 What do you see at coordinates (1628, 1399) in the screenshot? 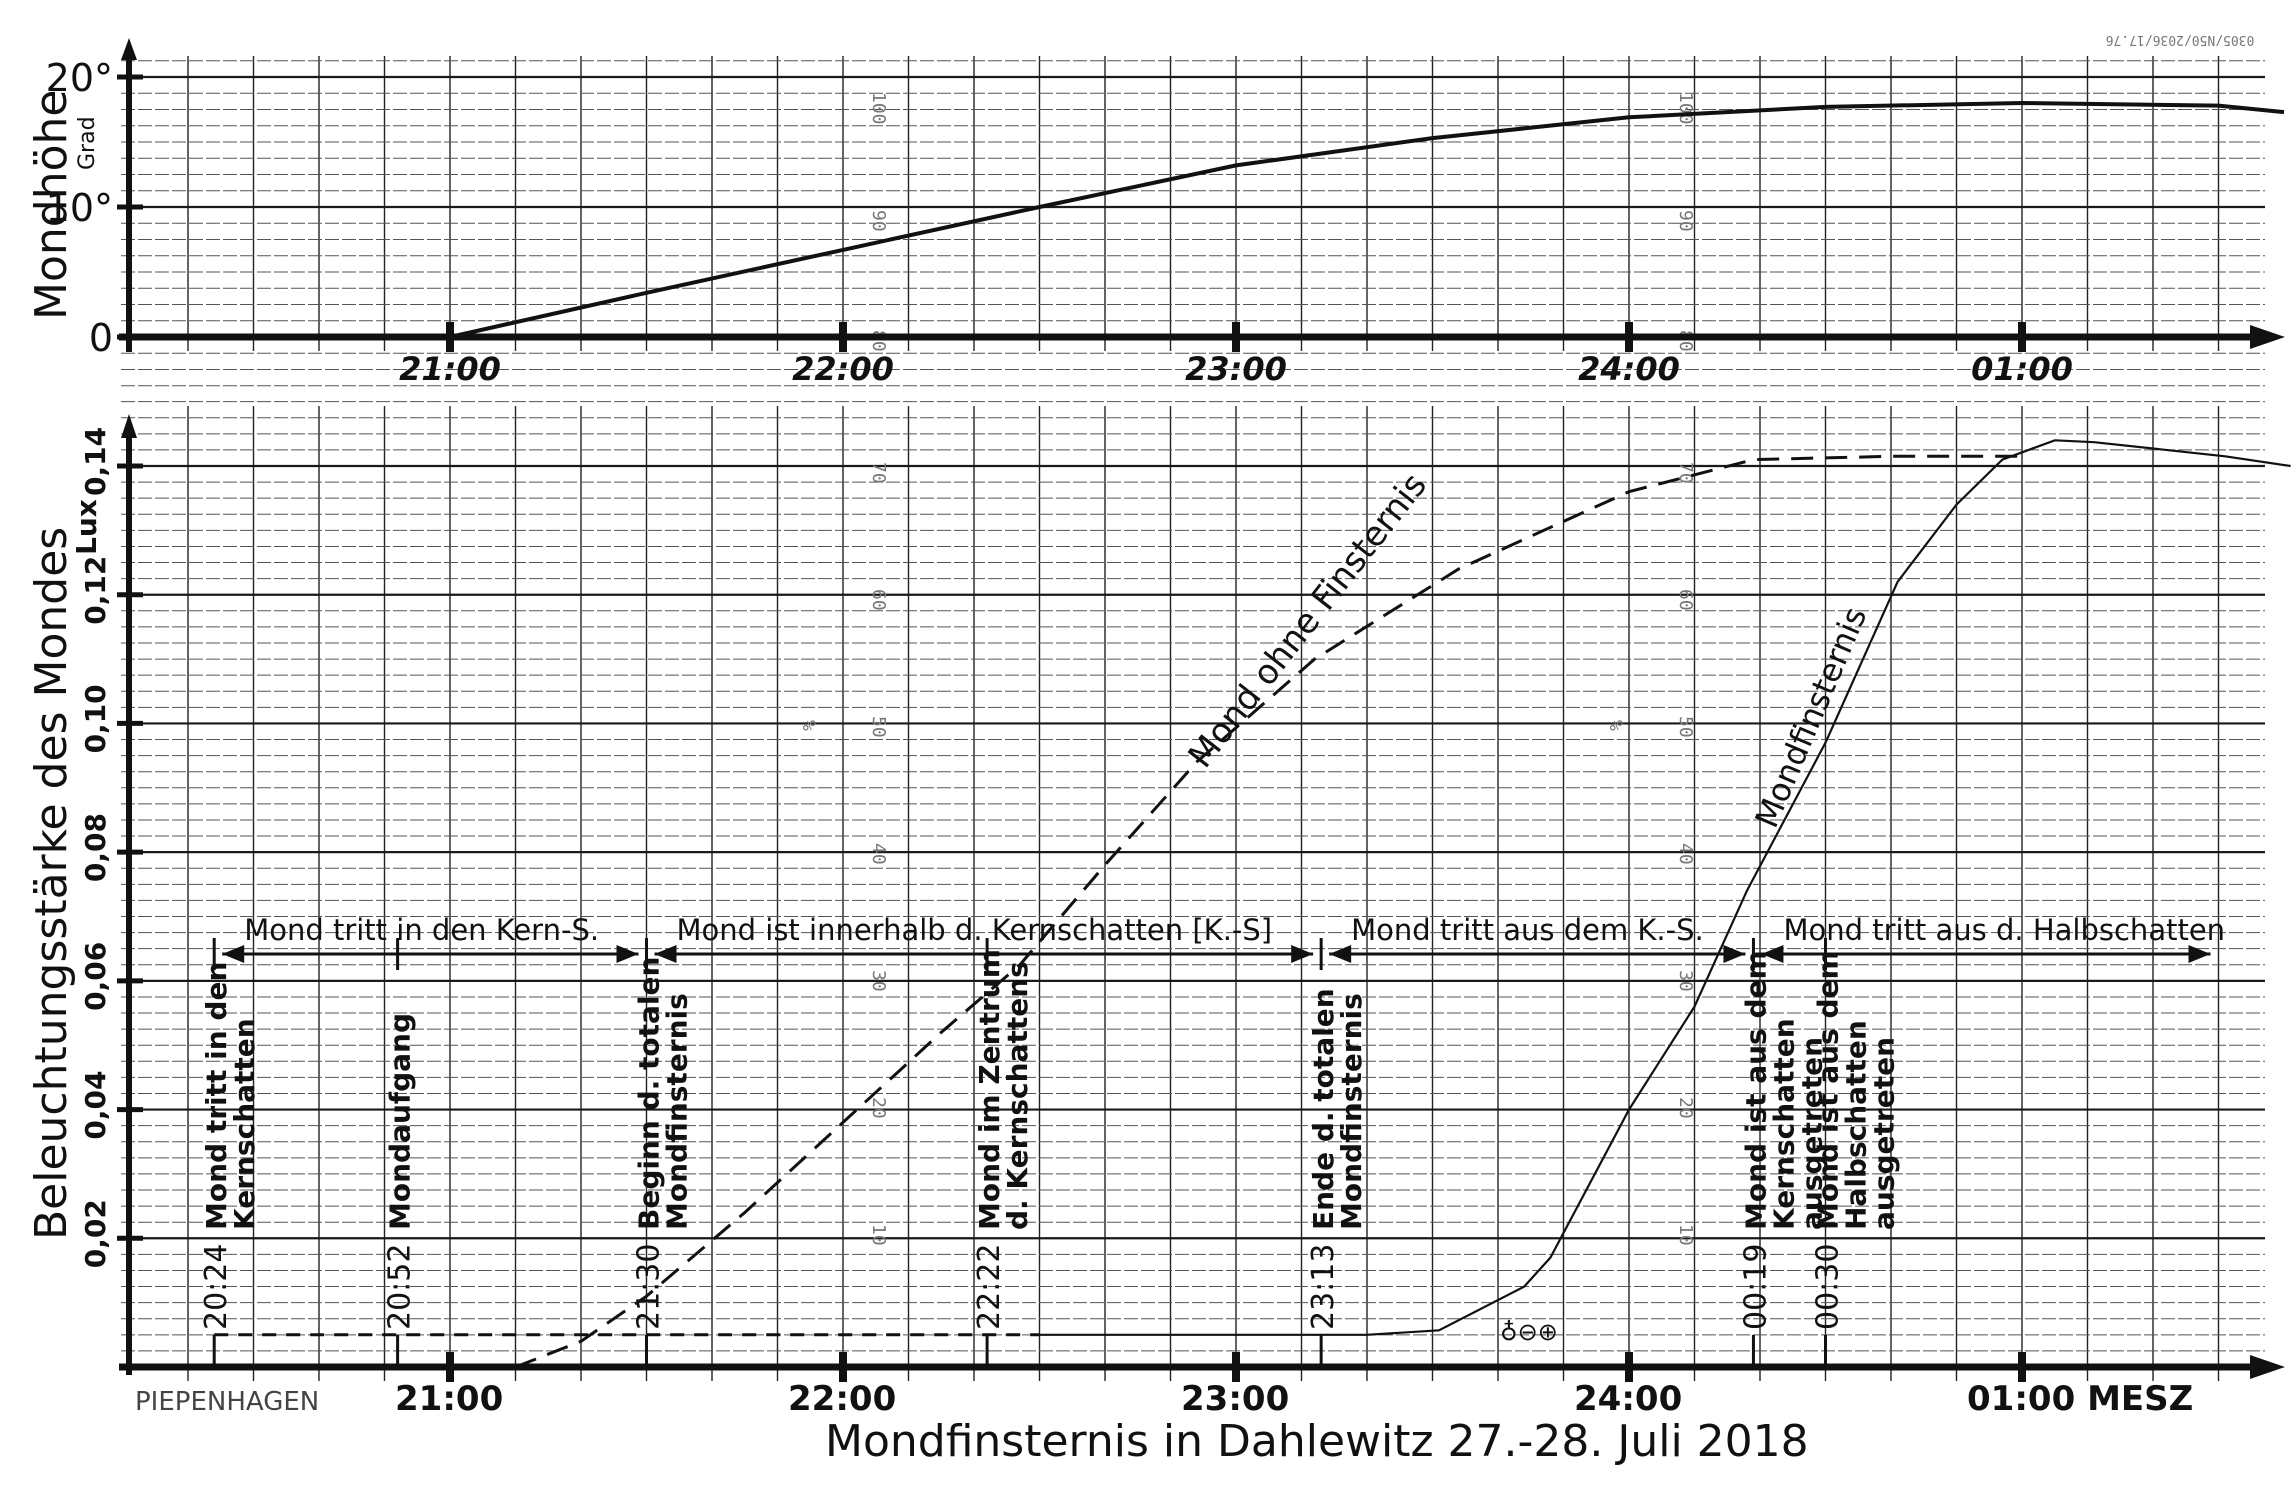
I see `lower-x-tick: 24:00` at bounding box center [1628, 1399].